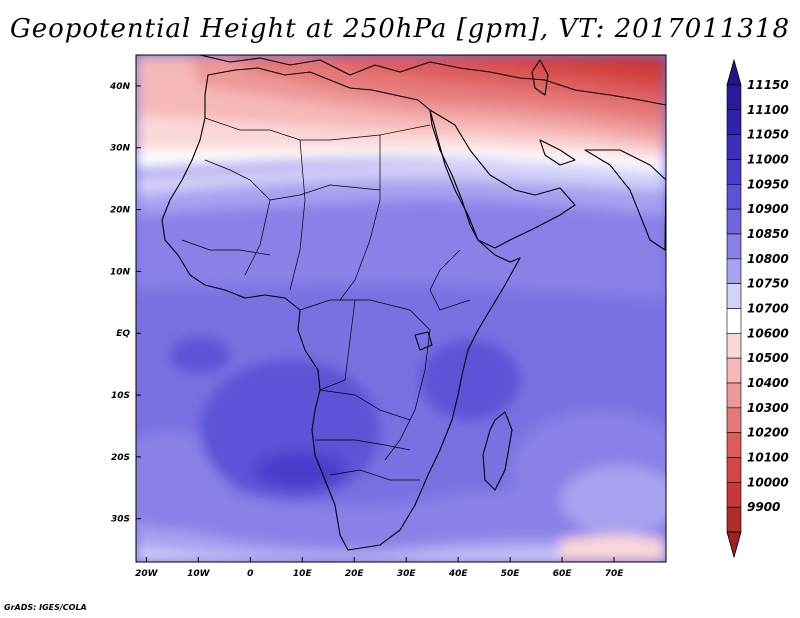 The height and width of the screenshot is (618, 800). I want to click on colorbar-label: 10800, so click(768, 259).